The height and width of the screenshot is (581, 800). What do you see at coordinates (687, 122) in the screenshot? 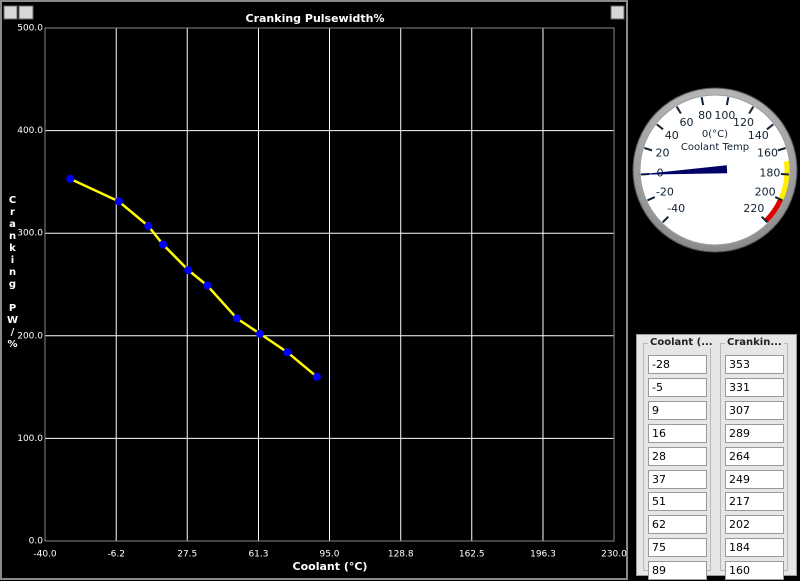
I see `gauge-tick-label: 60` at bounding box center [687, 122].